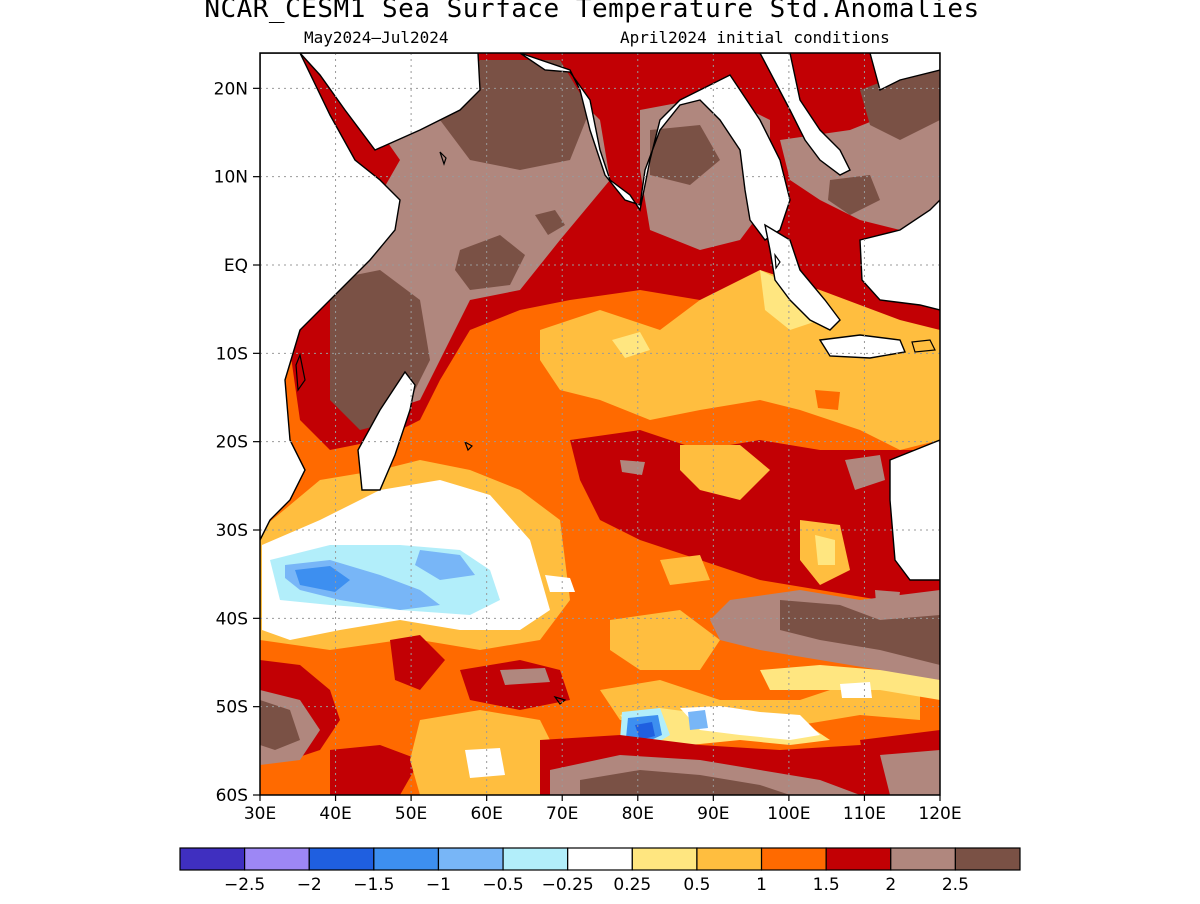 The height and width of the screenshot is (904, 1200). What do you see at coordinates (232, 796) in the screenshot?
I see `lat-tick-label: 60S` at bounding box center [232, 796].